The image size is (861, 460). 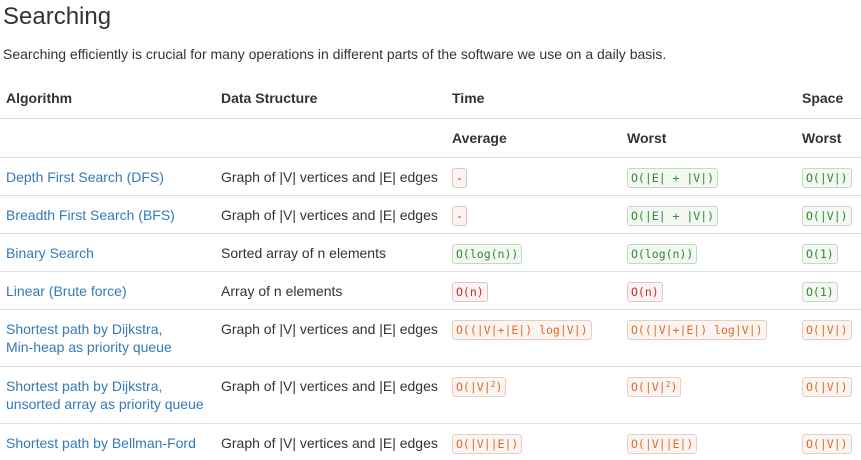 What do you see at coordinates (662, 254) in the screenshot?
I see `worst-time-badge: O(log(n))` at bounding box center [662, 254].